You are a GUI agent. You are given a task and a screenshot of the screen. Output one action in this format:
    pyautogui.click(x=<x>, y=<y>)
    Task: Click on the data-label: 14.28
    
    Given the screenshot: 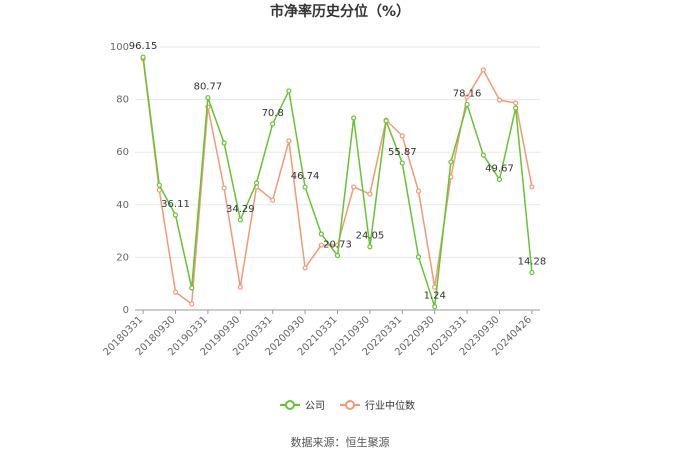 What is the action you would take?
    pyautogui.click(x=532, y=261)
    